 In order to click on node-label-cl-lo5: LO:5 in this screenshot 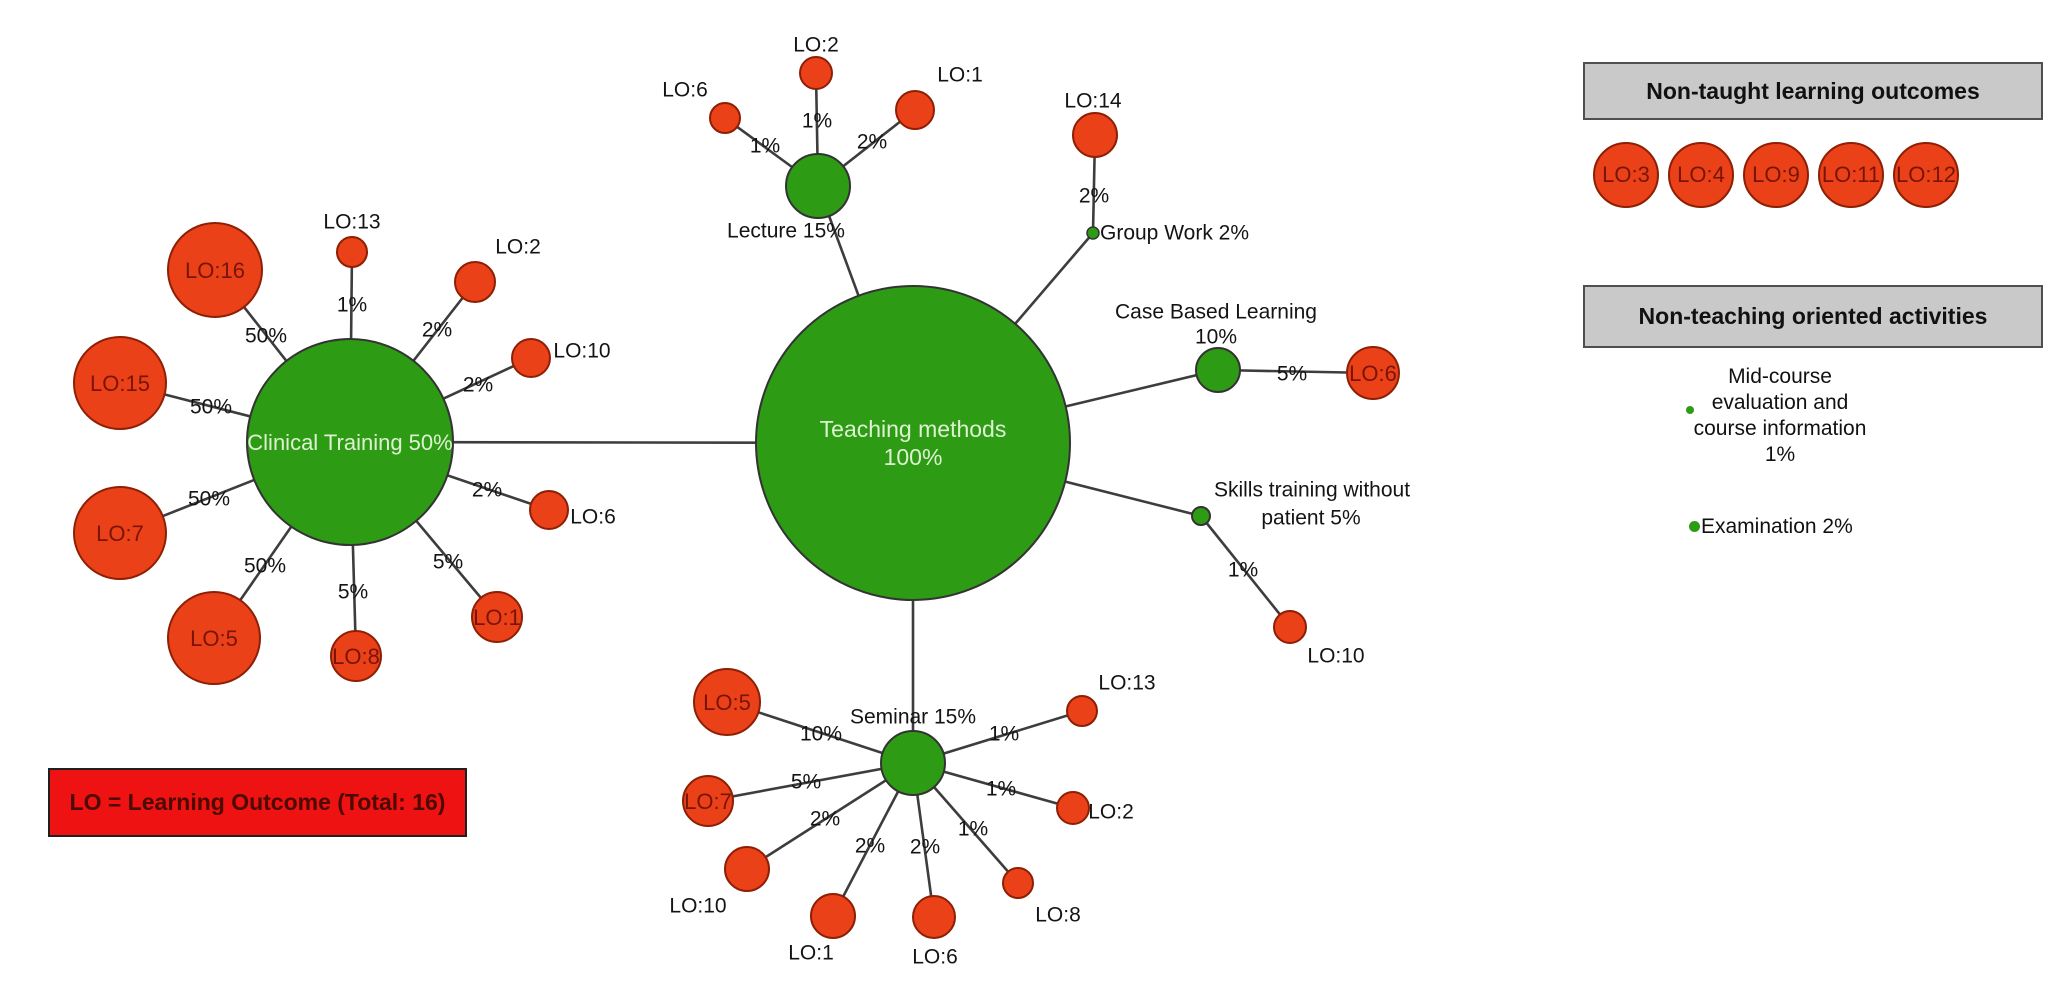, I will do `click(214, 638)`.